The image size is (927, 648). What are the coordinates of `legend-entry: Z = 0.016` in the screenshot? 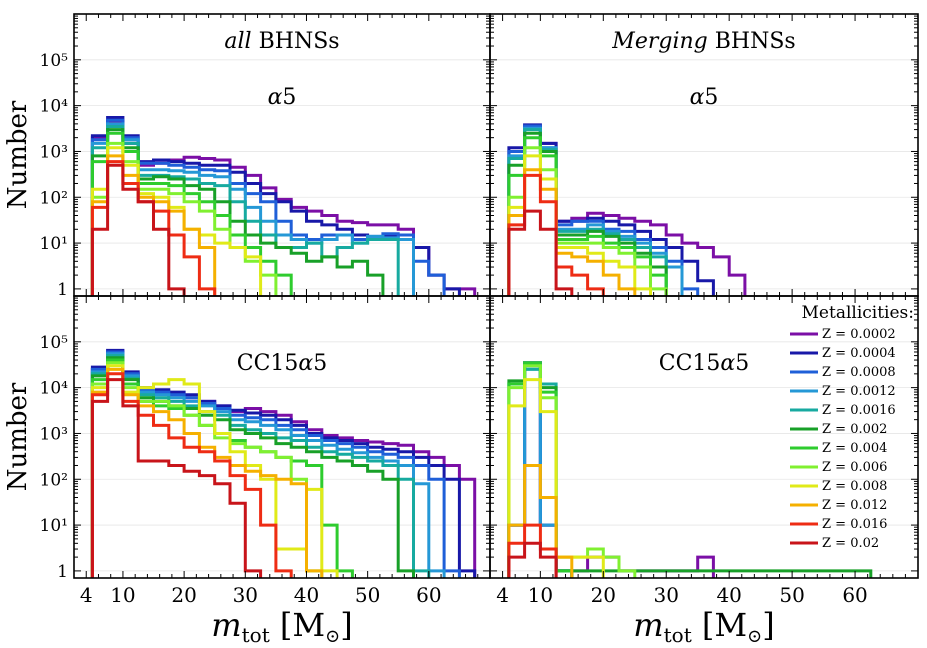 It's located at (854, 524).